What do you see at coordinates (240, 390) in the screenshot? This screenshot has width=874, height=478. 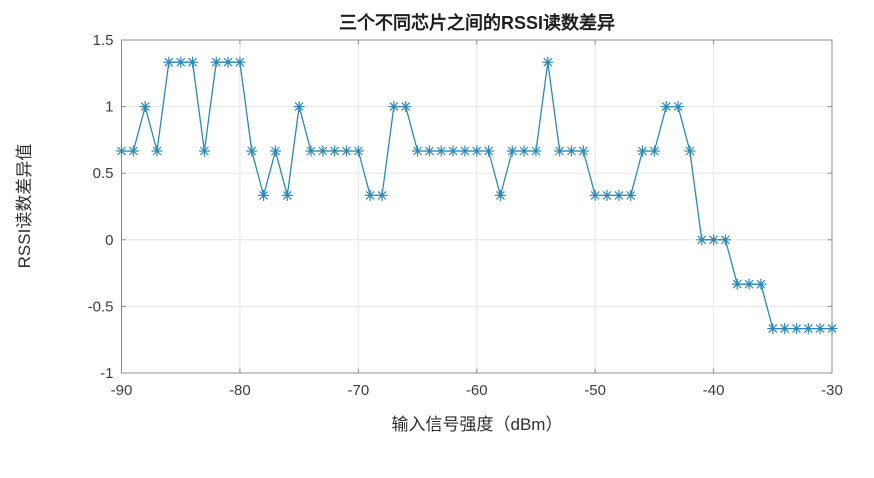 I see `x-tick-label: -80` at bounding box center [240, 390].